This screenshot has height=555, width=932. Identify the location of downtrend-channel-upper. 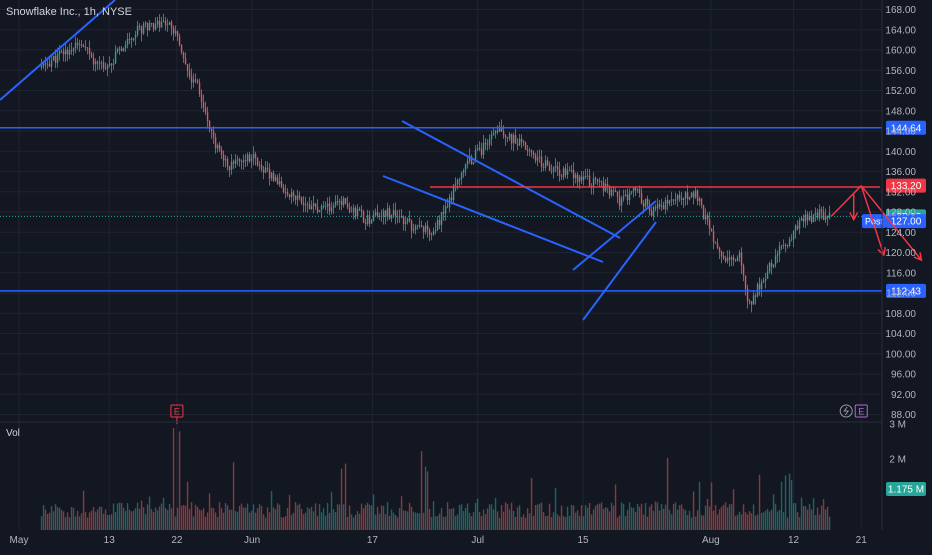
(511, 179).